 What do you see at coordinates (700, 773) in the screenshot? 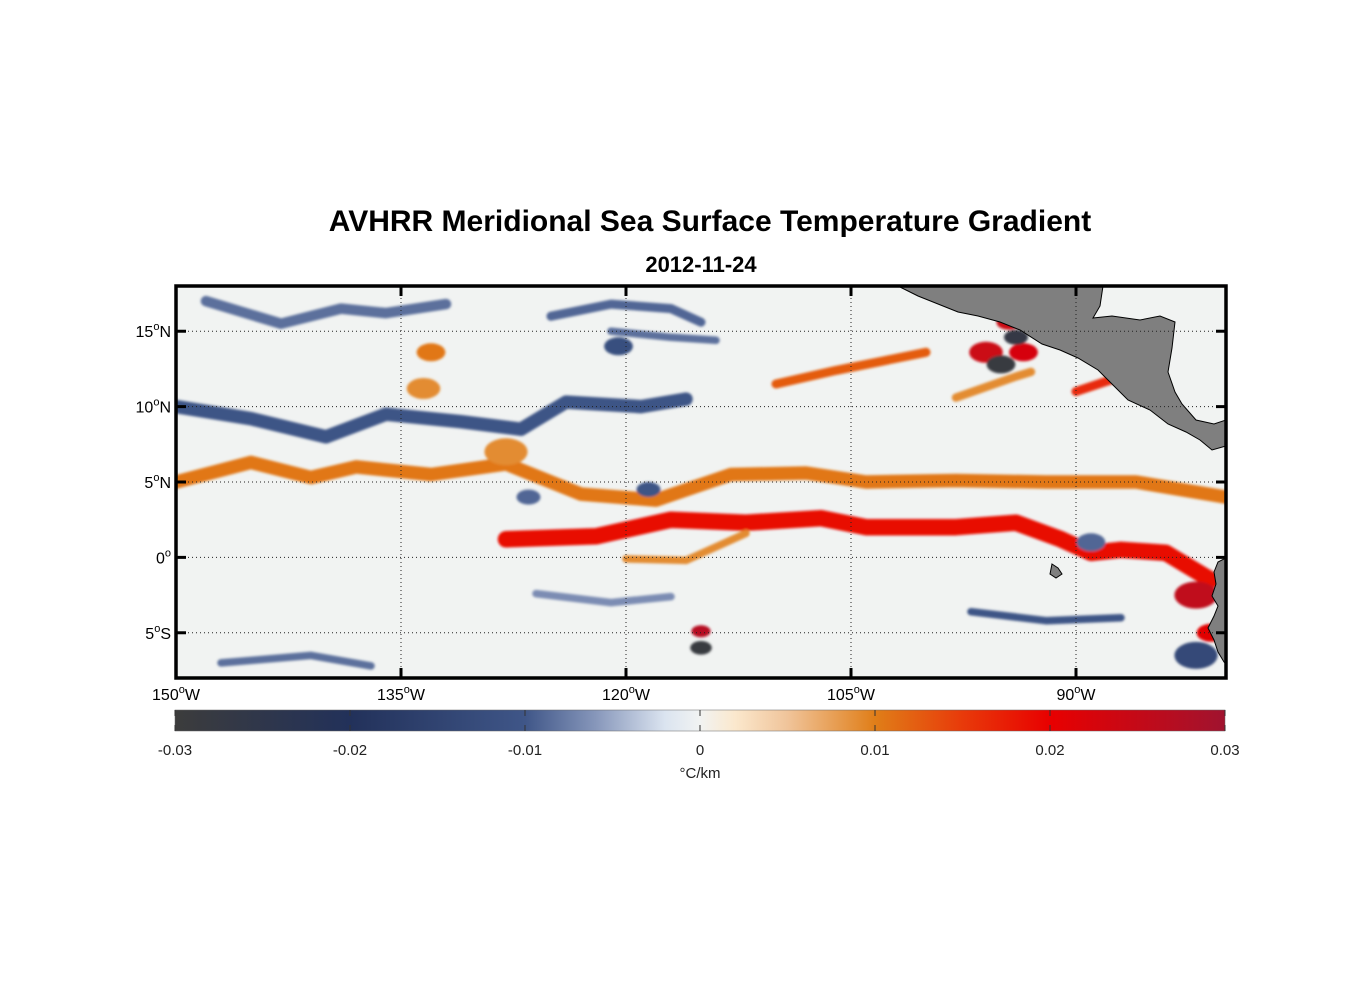
I see `colorbar-units-label: °C/km` at bounding box center [700, 773].